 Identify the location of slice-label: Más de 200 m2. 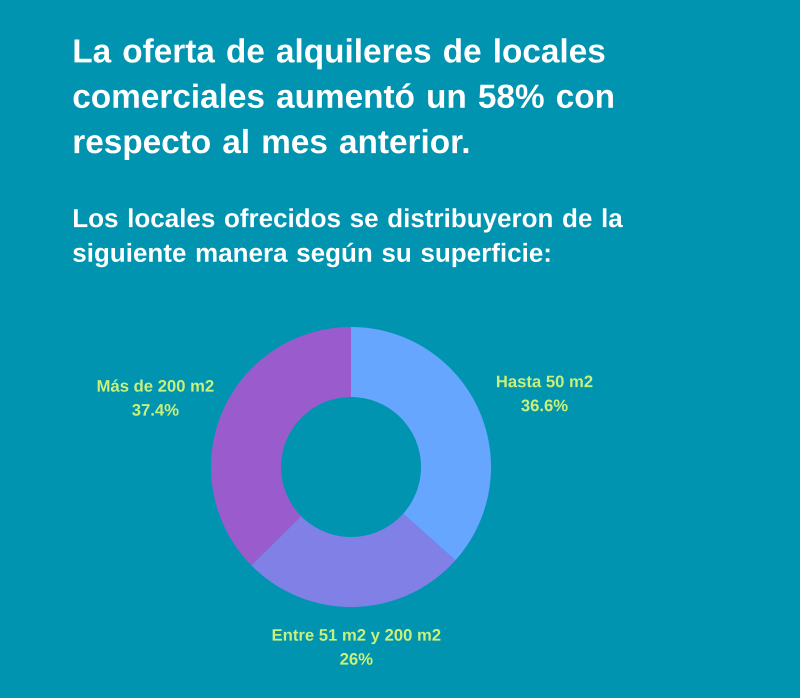
(156, 385).